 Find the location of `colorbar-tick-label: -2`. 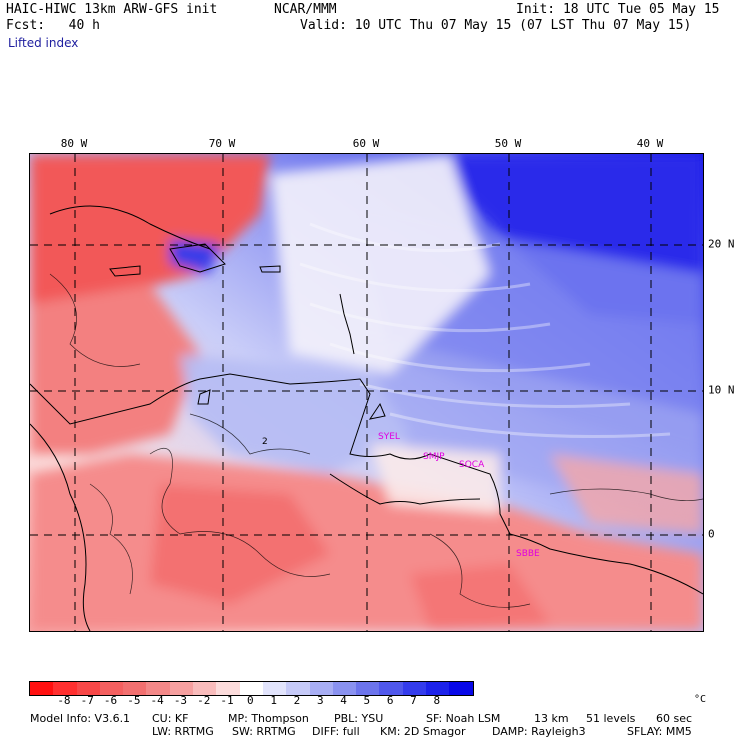

colorbar-tick-label: -2 is located at coordinates (204, 700).